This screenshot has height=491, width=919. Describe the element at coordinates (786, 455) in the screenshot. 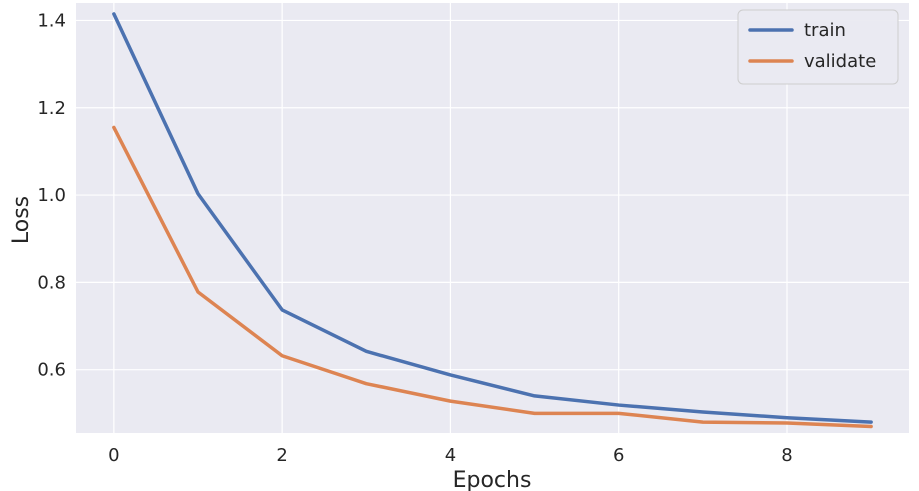

I see `x-tick-label: 8` at that location.